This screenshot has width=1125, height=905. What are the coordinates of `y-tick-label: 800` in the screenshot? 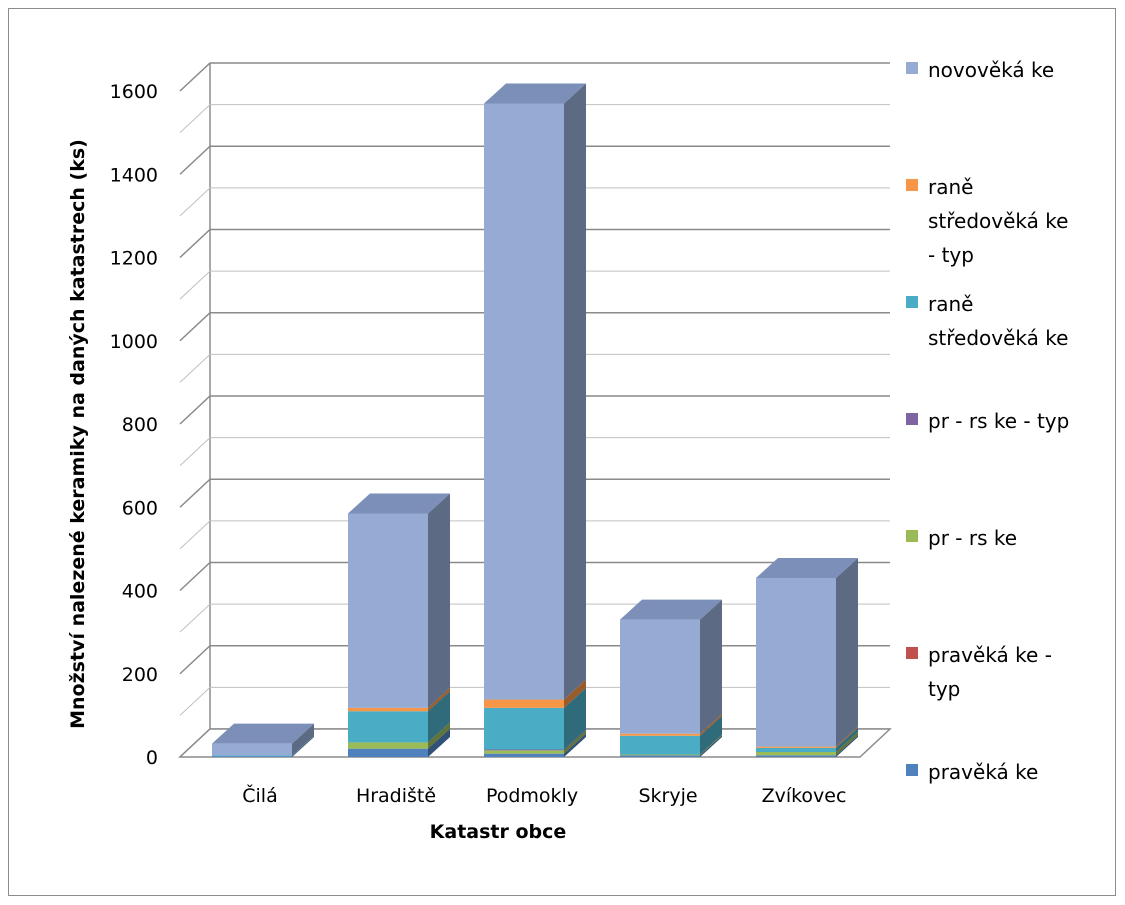 It's located at (140, 425).